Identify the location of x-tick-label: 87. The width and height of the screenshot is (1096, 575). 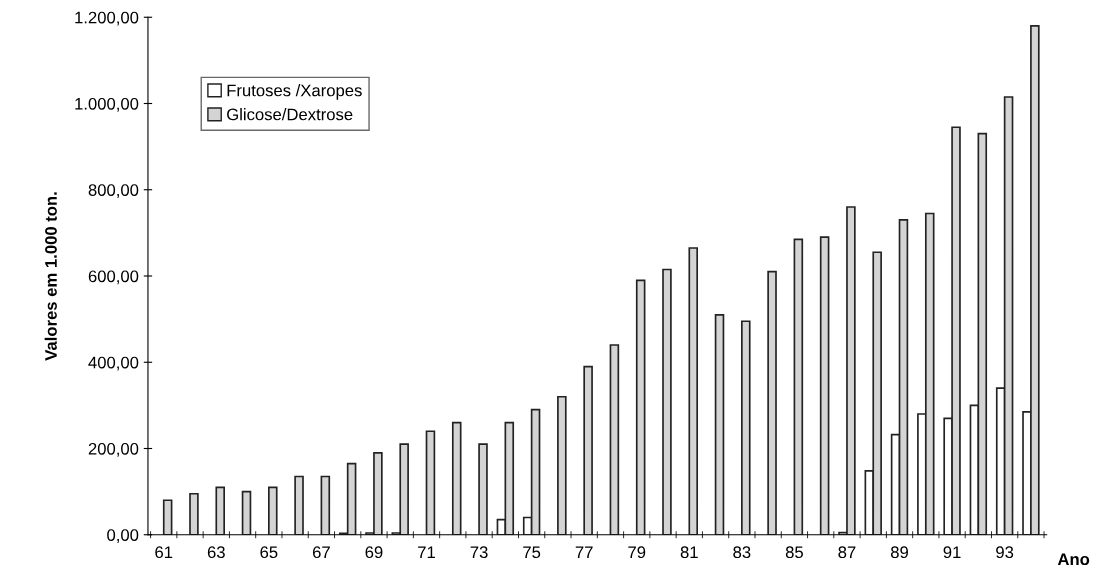
(847, 552).